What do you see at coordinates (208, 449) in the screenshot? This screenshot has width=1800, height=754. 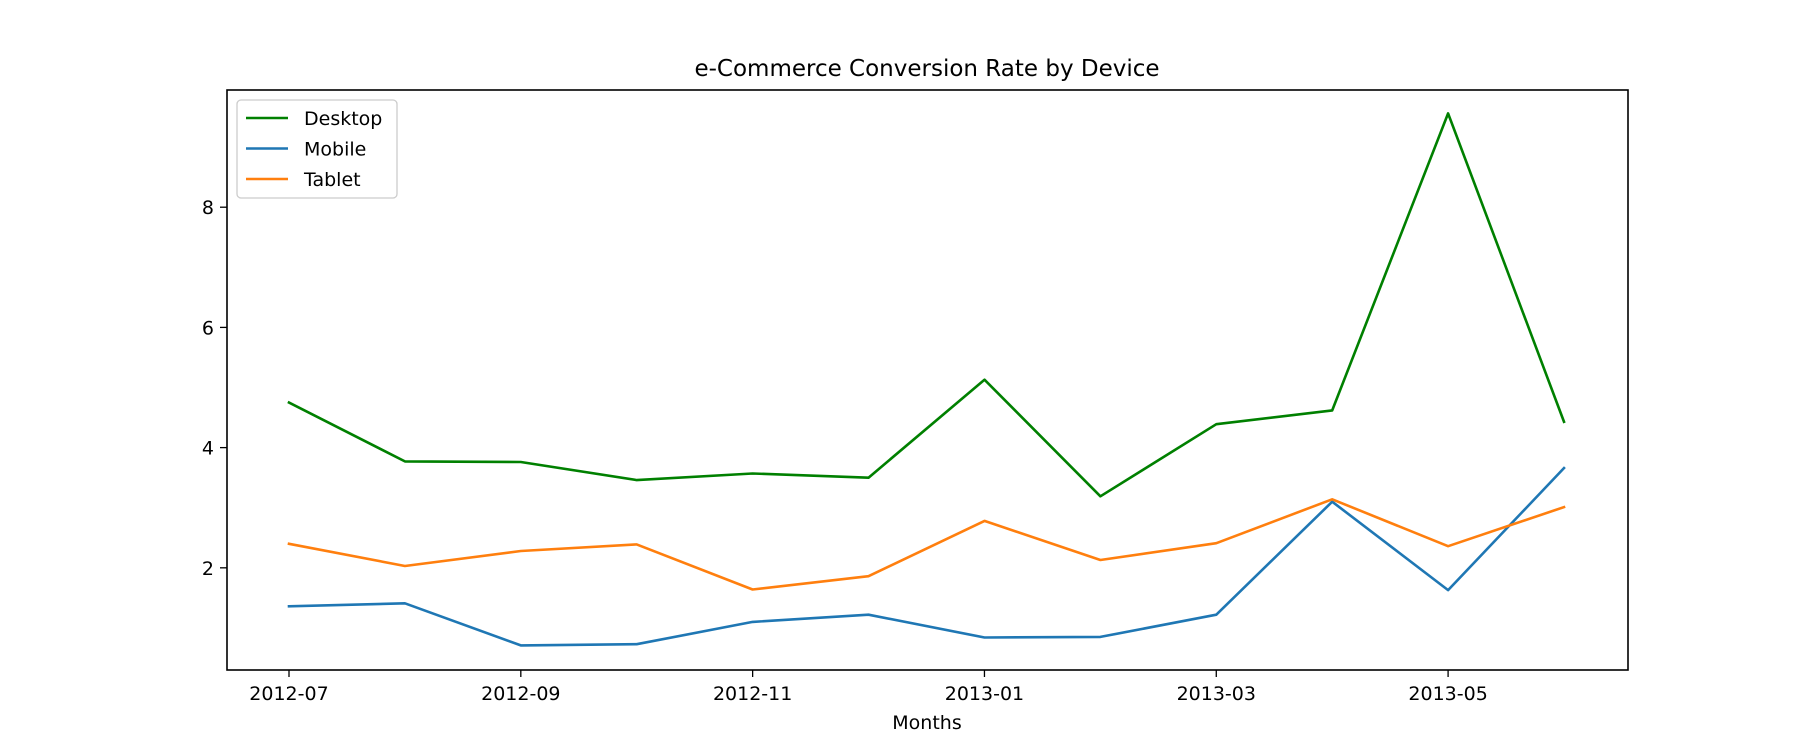 I see `y-tick-label: 4` at bounding box center [208, 449].